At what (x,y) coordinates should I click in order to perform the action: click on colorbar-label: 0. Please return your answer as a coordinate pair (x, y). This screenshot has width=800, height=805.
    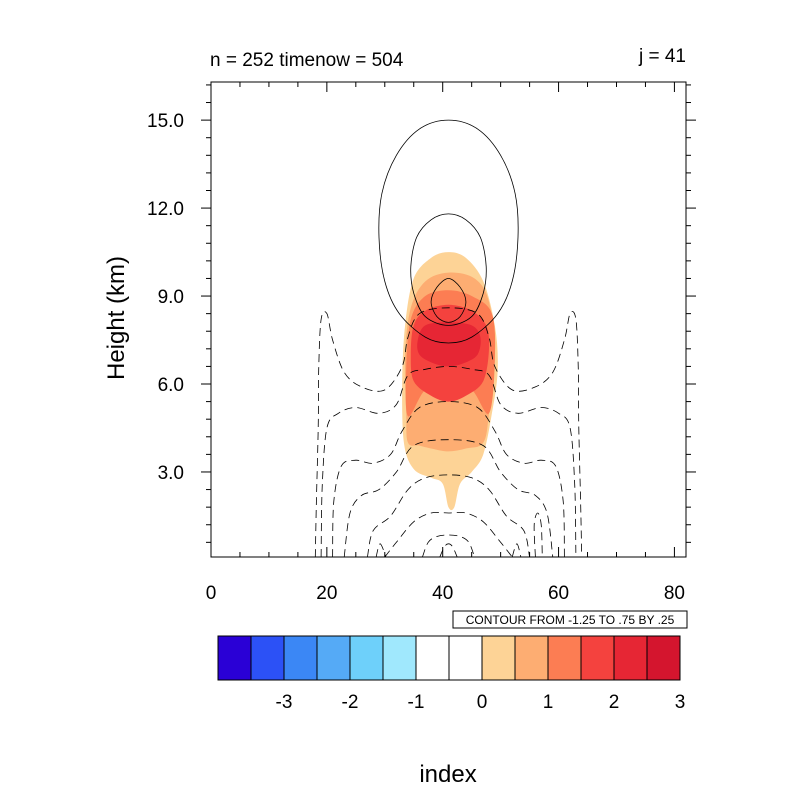
    Looking at the image, I should click on (482, 702).